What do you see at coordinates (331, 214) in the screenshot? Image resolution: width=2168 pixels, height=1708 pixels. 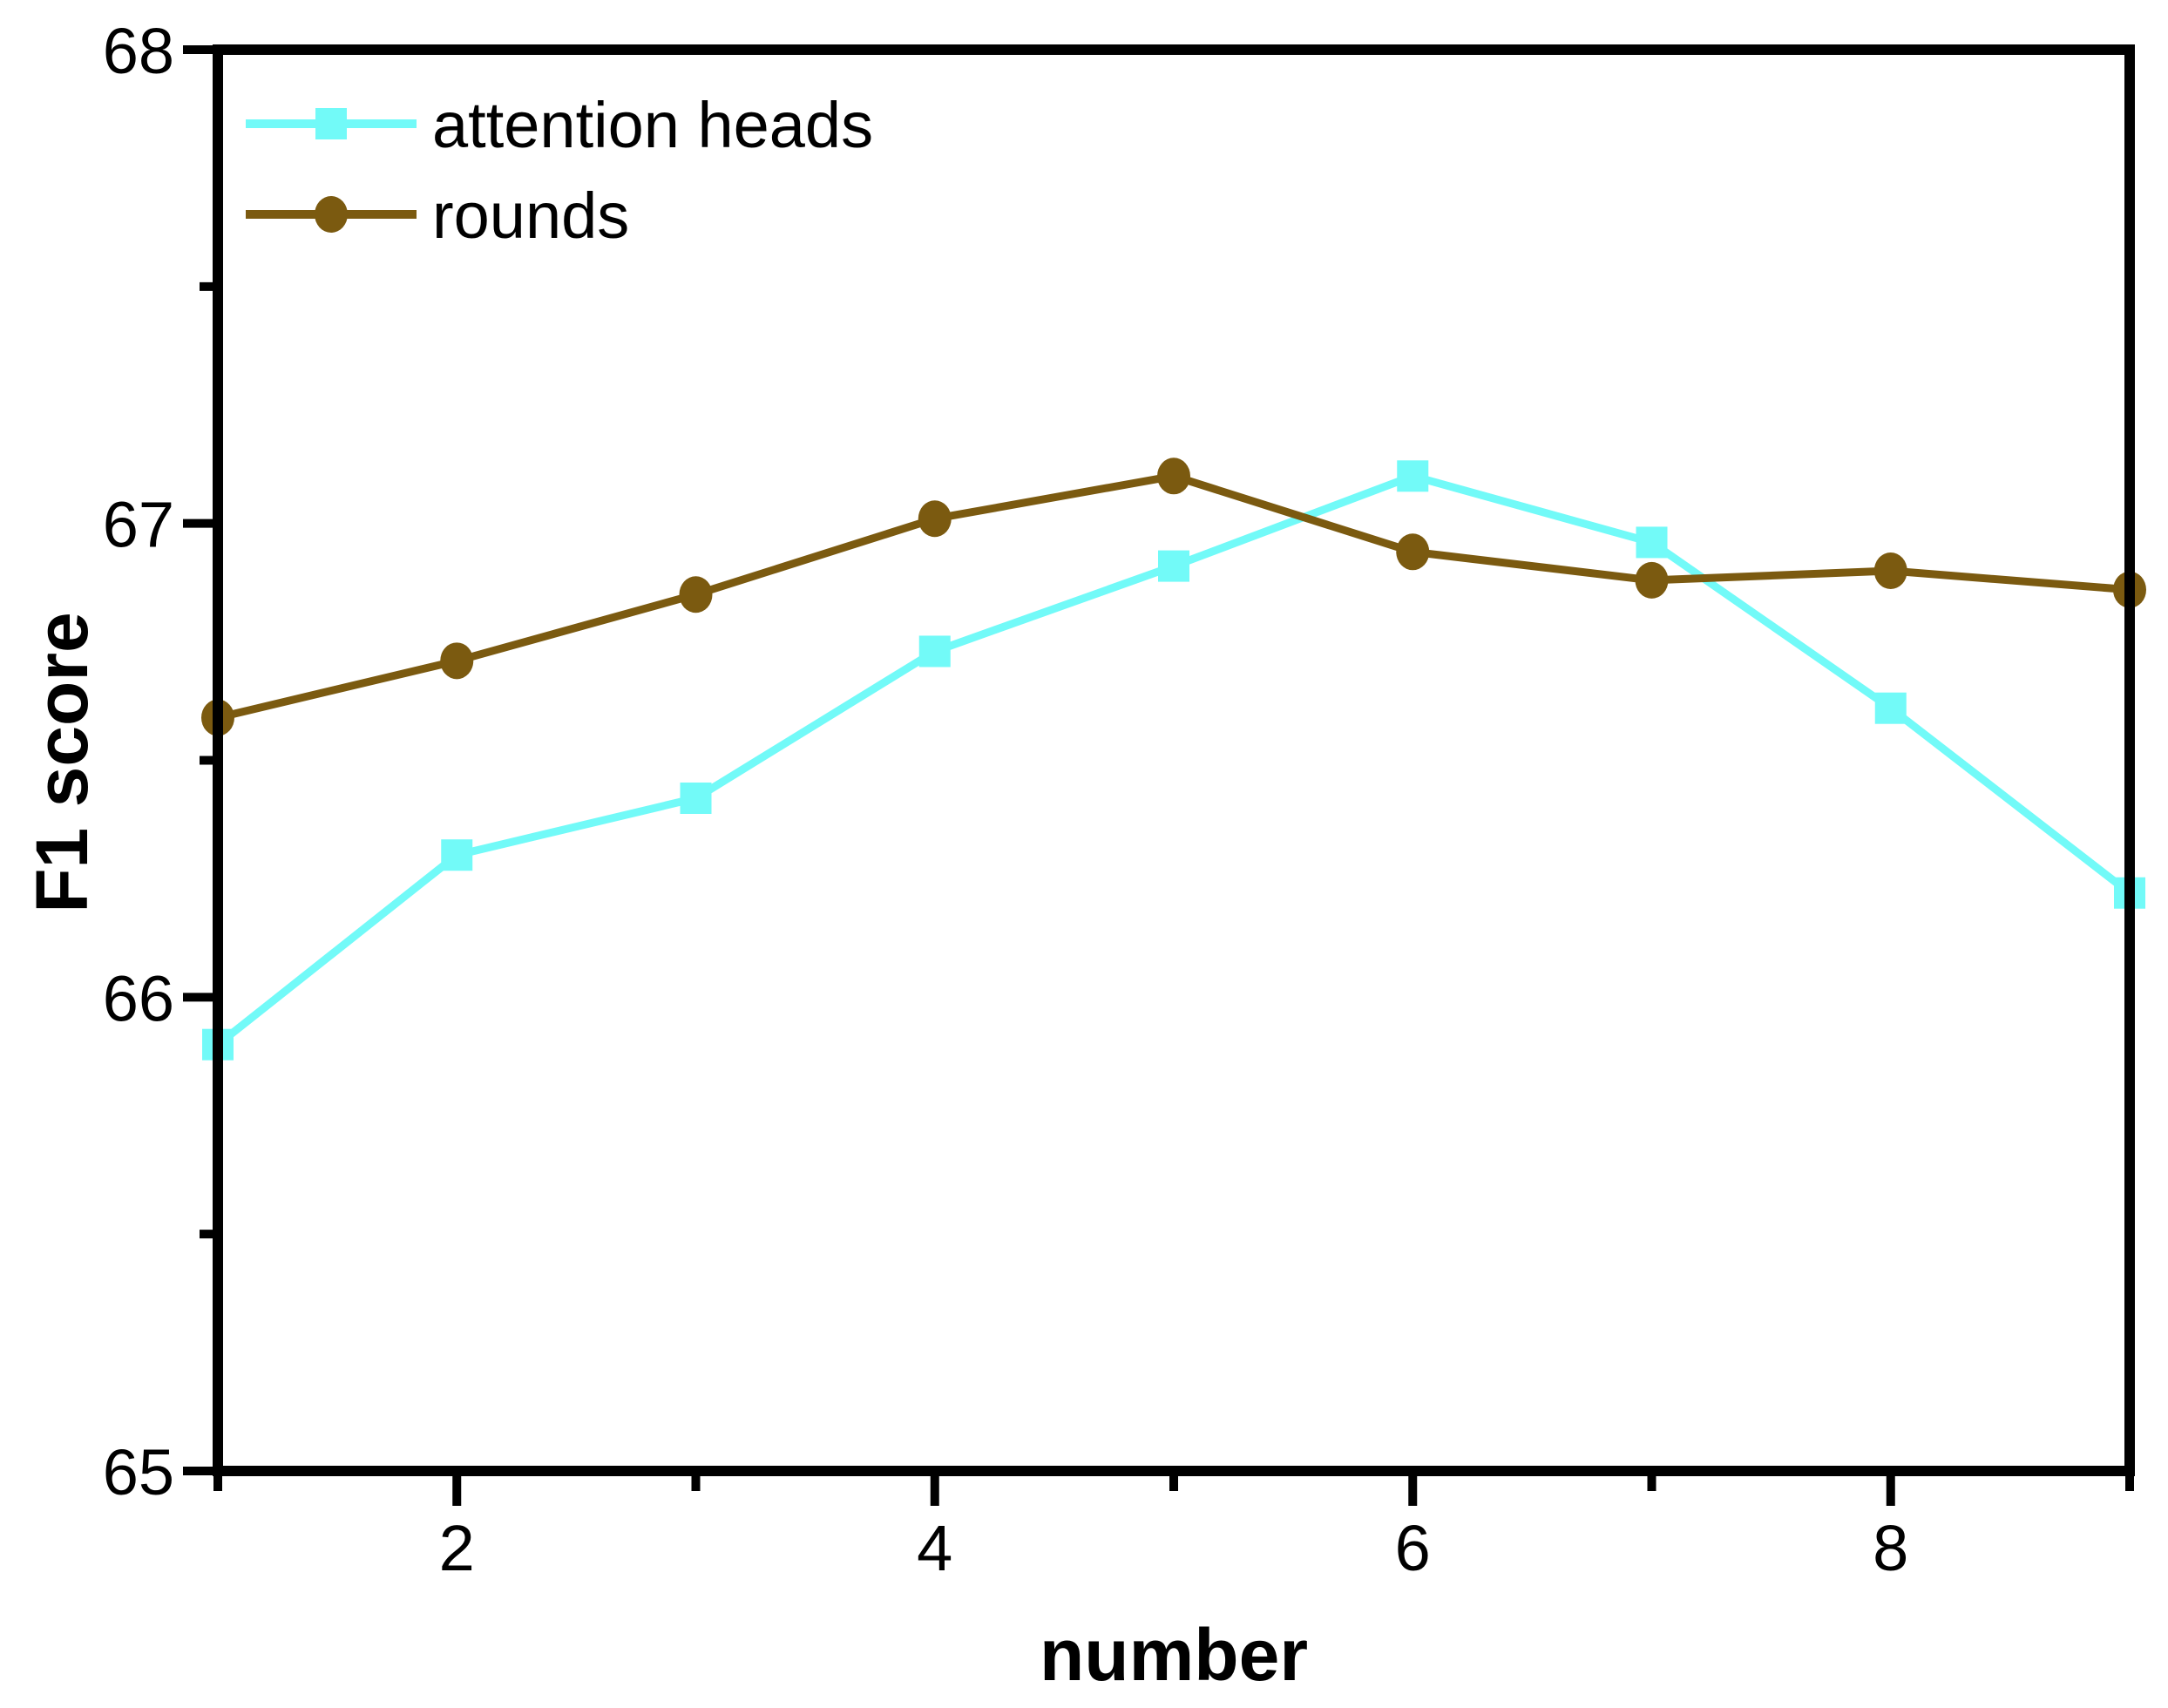 I see `legend-circle-marker` at bounding box center [331, 214].